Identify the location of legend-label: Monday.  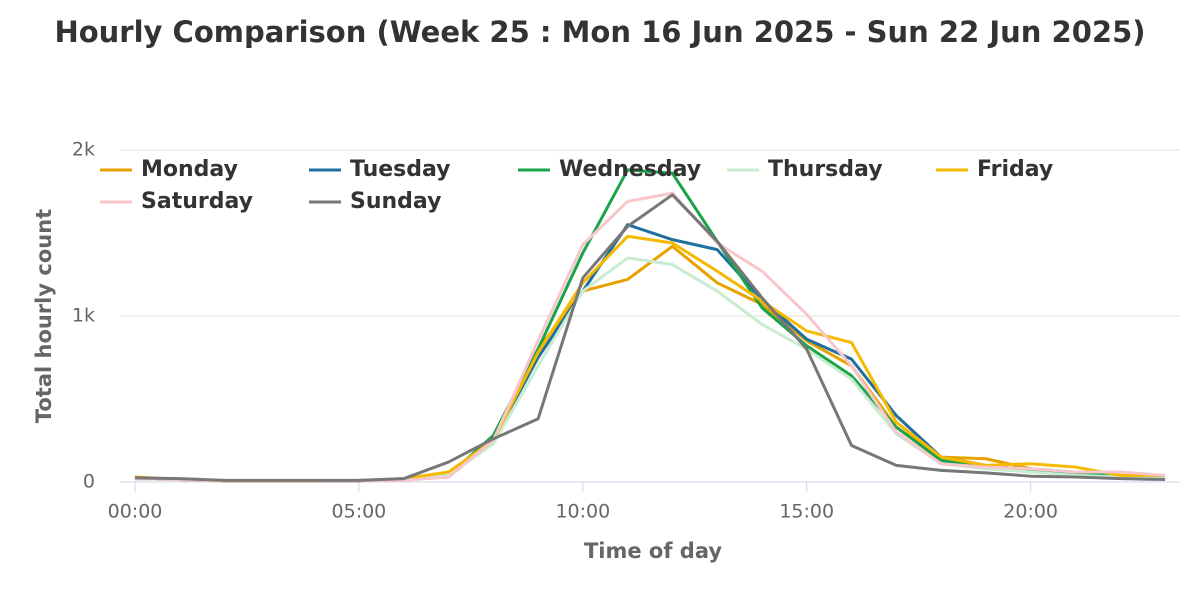
(189, 169).